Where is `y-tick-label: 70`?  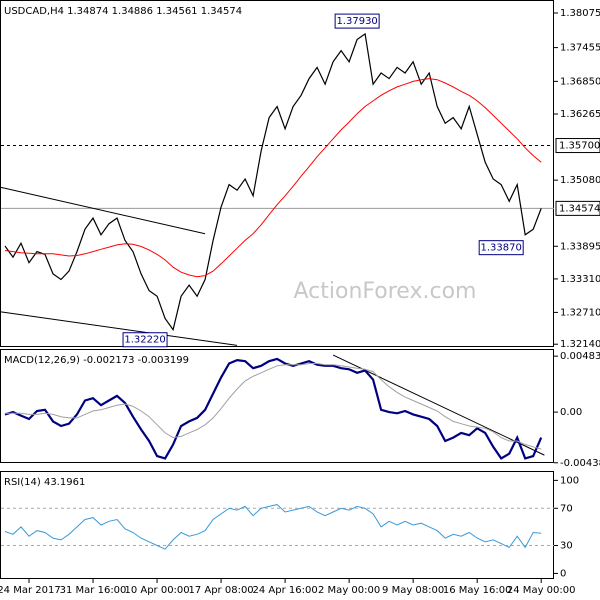
y-tick-label: 70 is located at coordinates (566, 508).